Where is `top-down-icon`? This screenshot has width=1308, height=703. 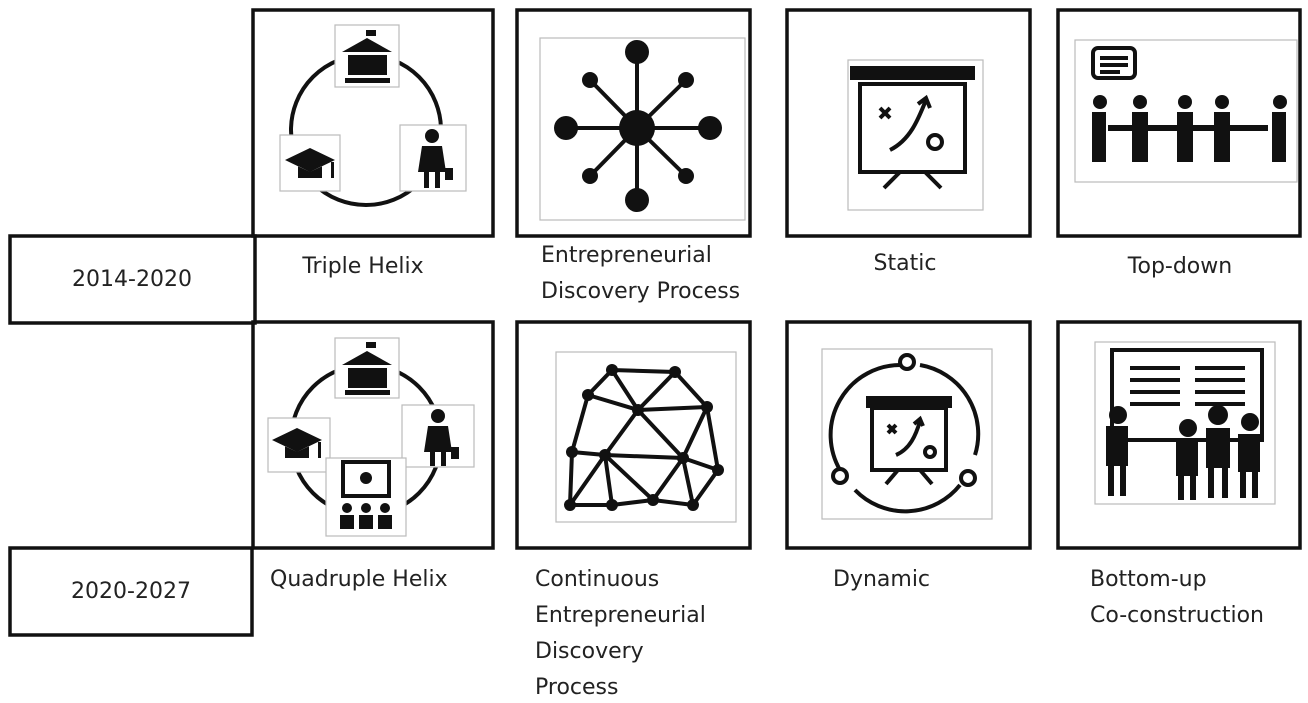
top-down-icon is located at coordinates (1186, 111).